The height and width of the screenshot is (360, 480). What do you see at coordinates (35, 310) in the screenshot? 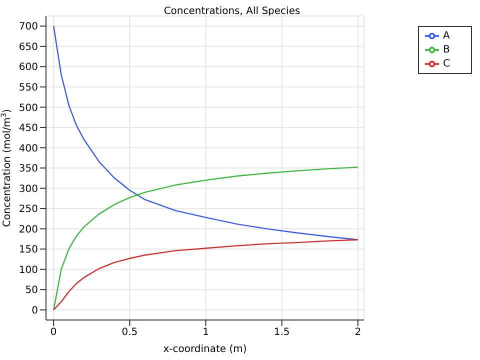
I see `y-tick-label: 0` at bounding box center [35, 310].